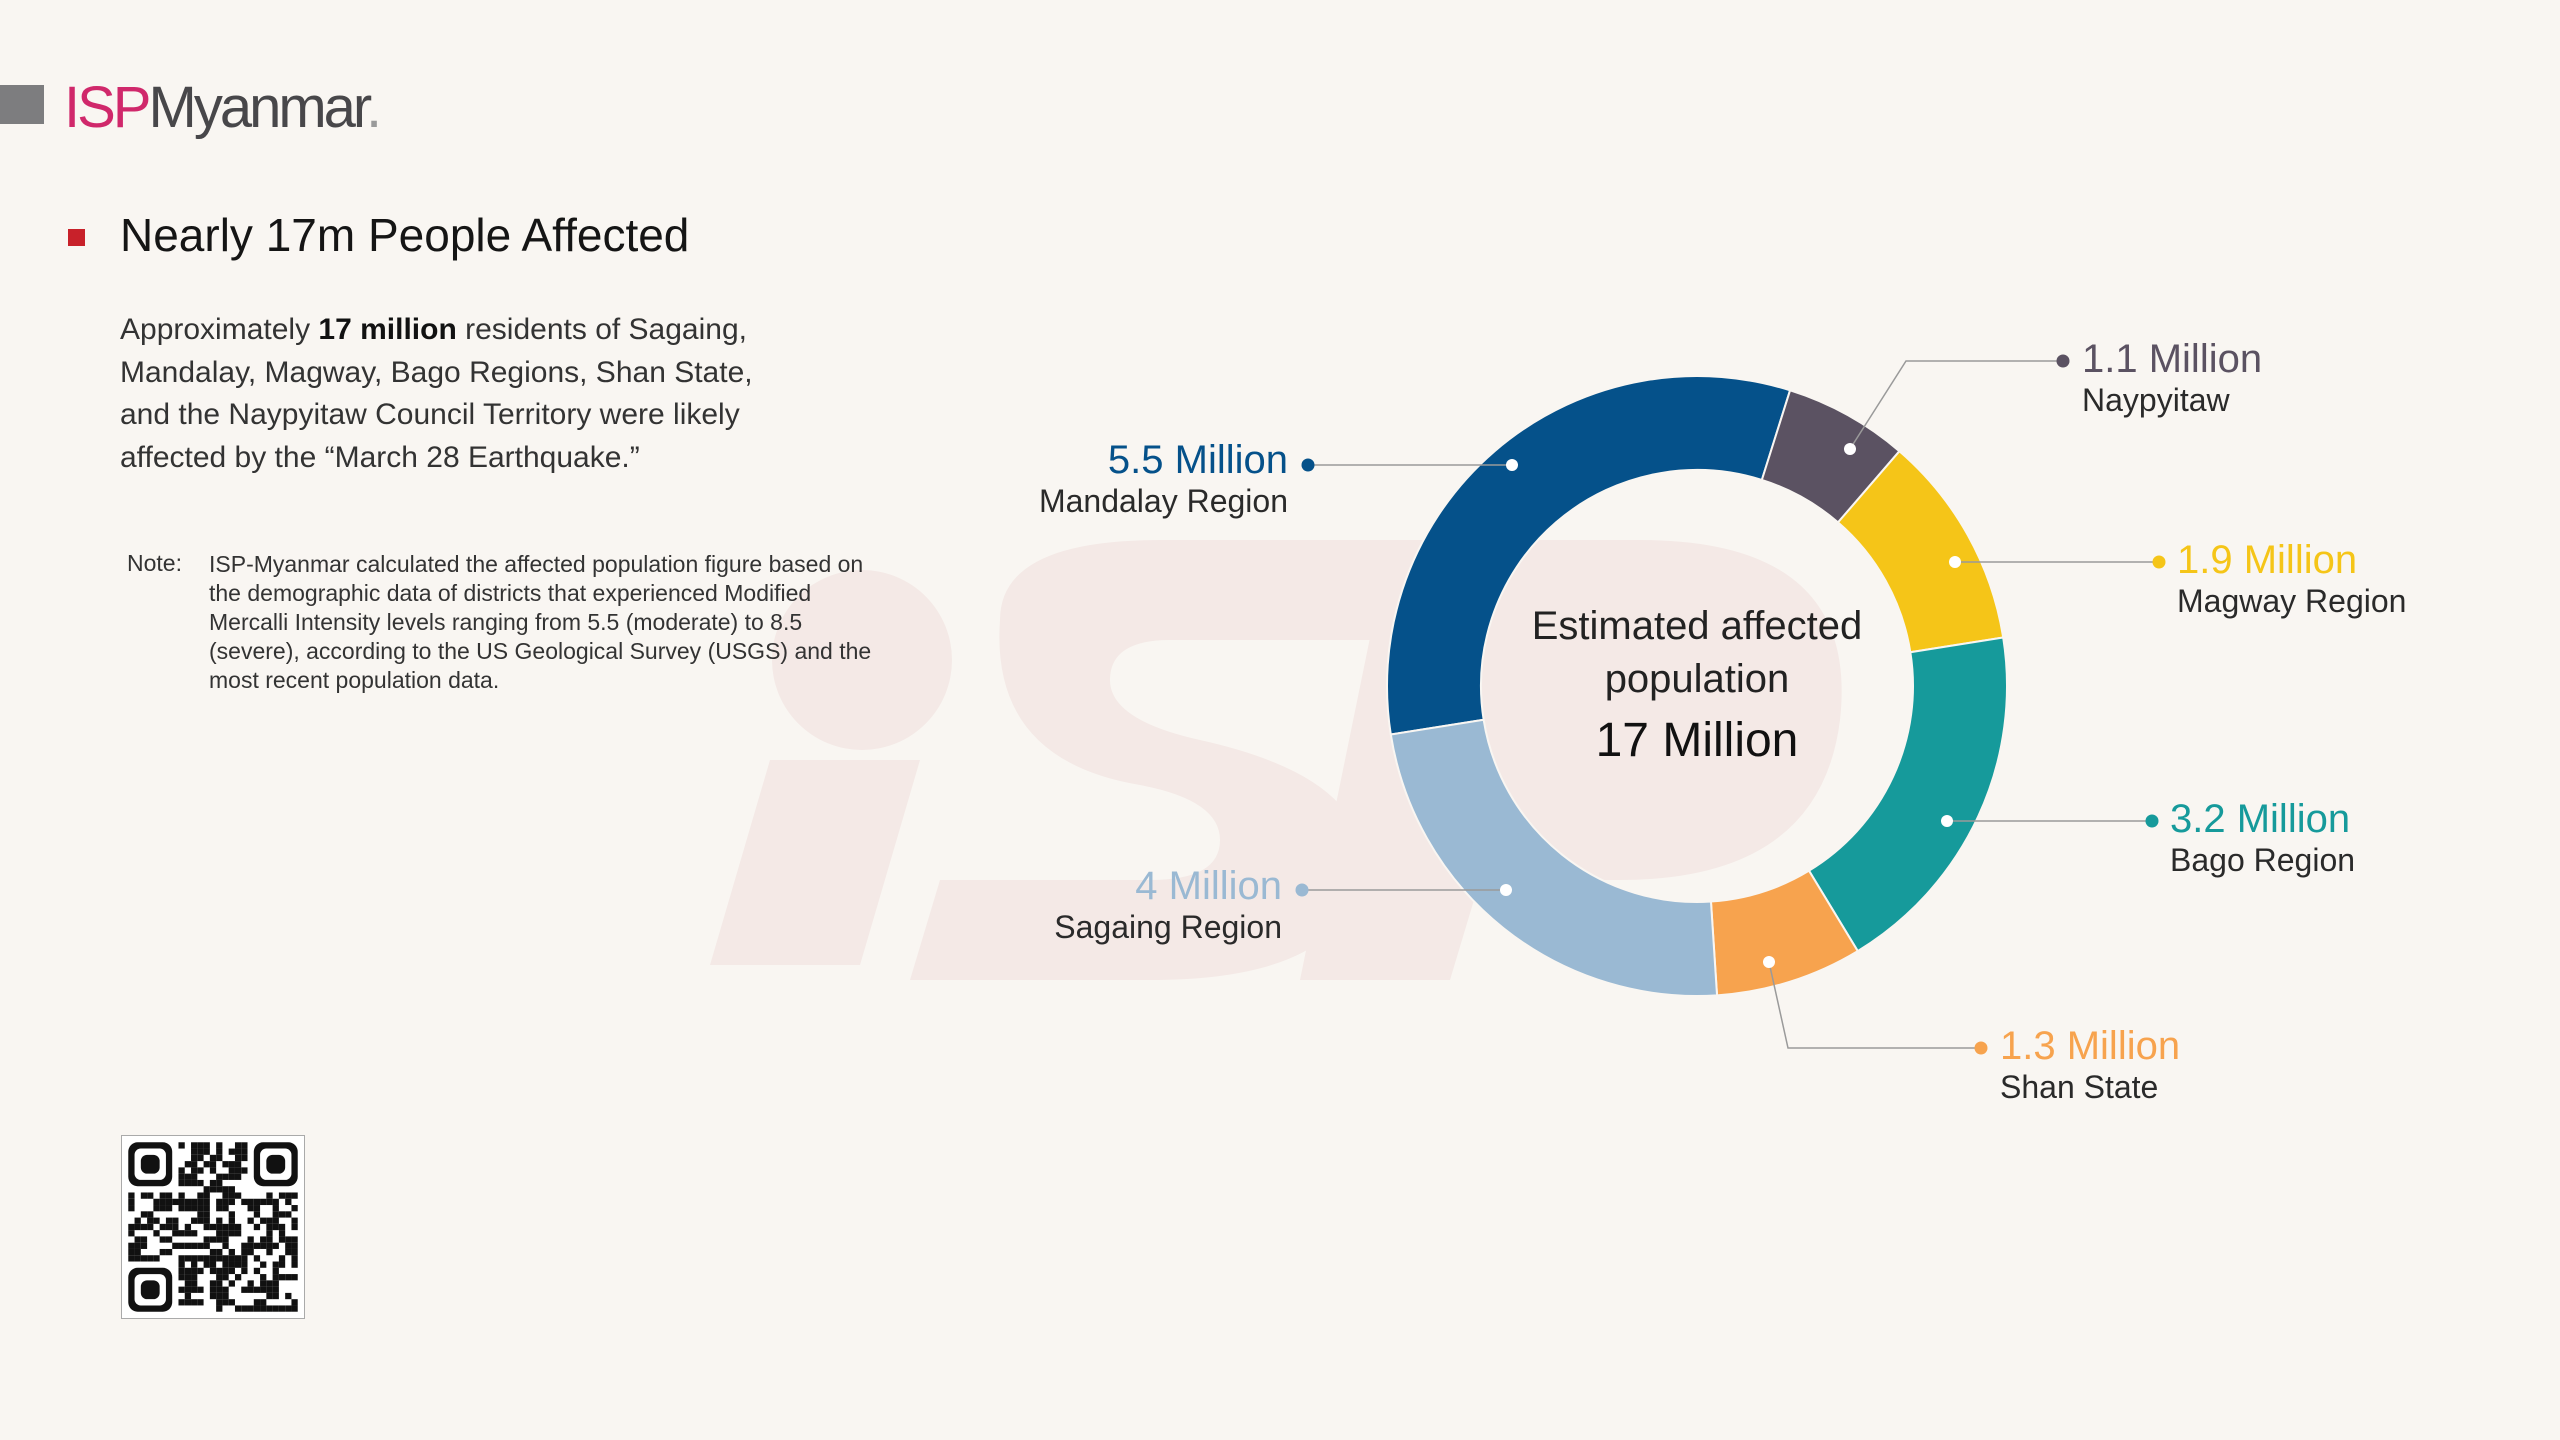 The width and height of the screenshot is (2560, 1440). Describe the element at coordinates (1208, 886) in the screenshot. I see `slice-value: 4 Million` at that location.